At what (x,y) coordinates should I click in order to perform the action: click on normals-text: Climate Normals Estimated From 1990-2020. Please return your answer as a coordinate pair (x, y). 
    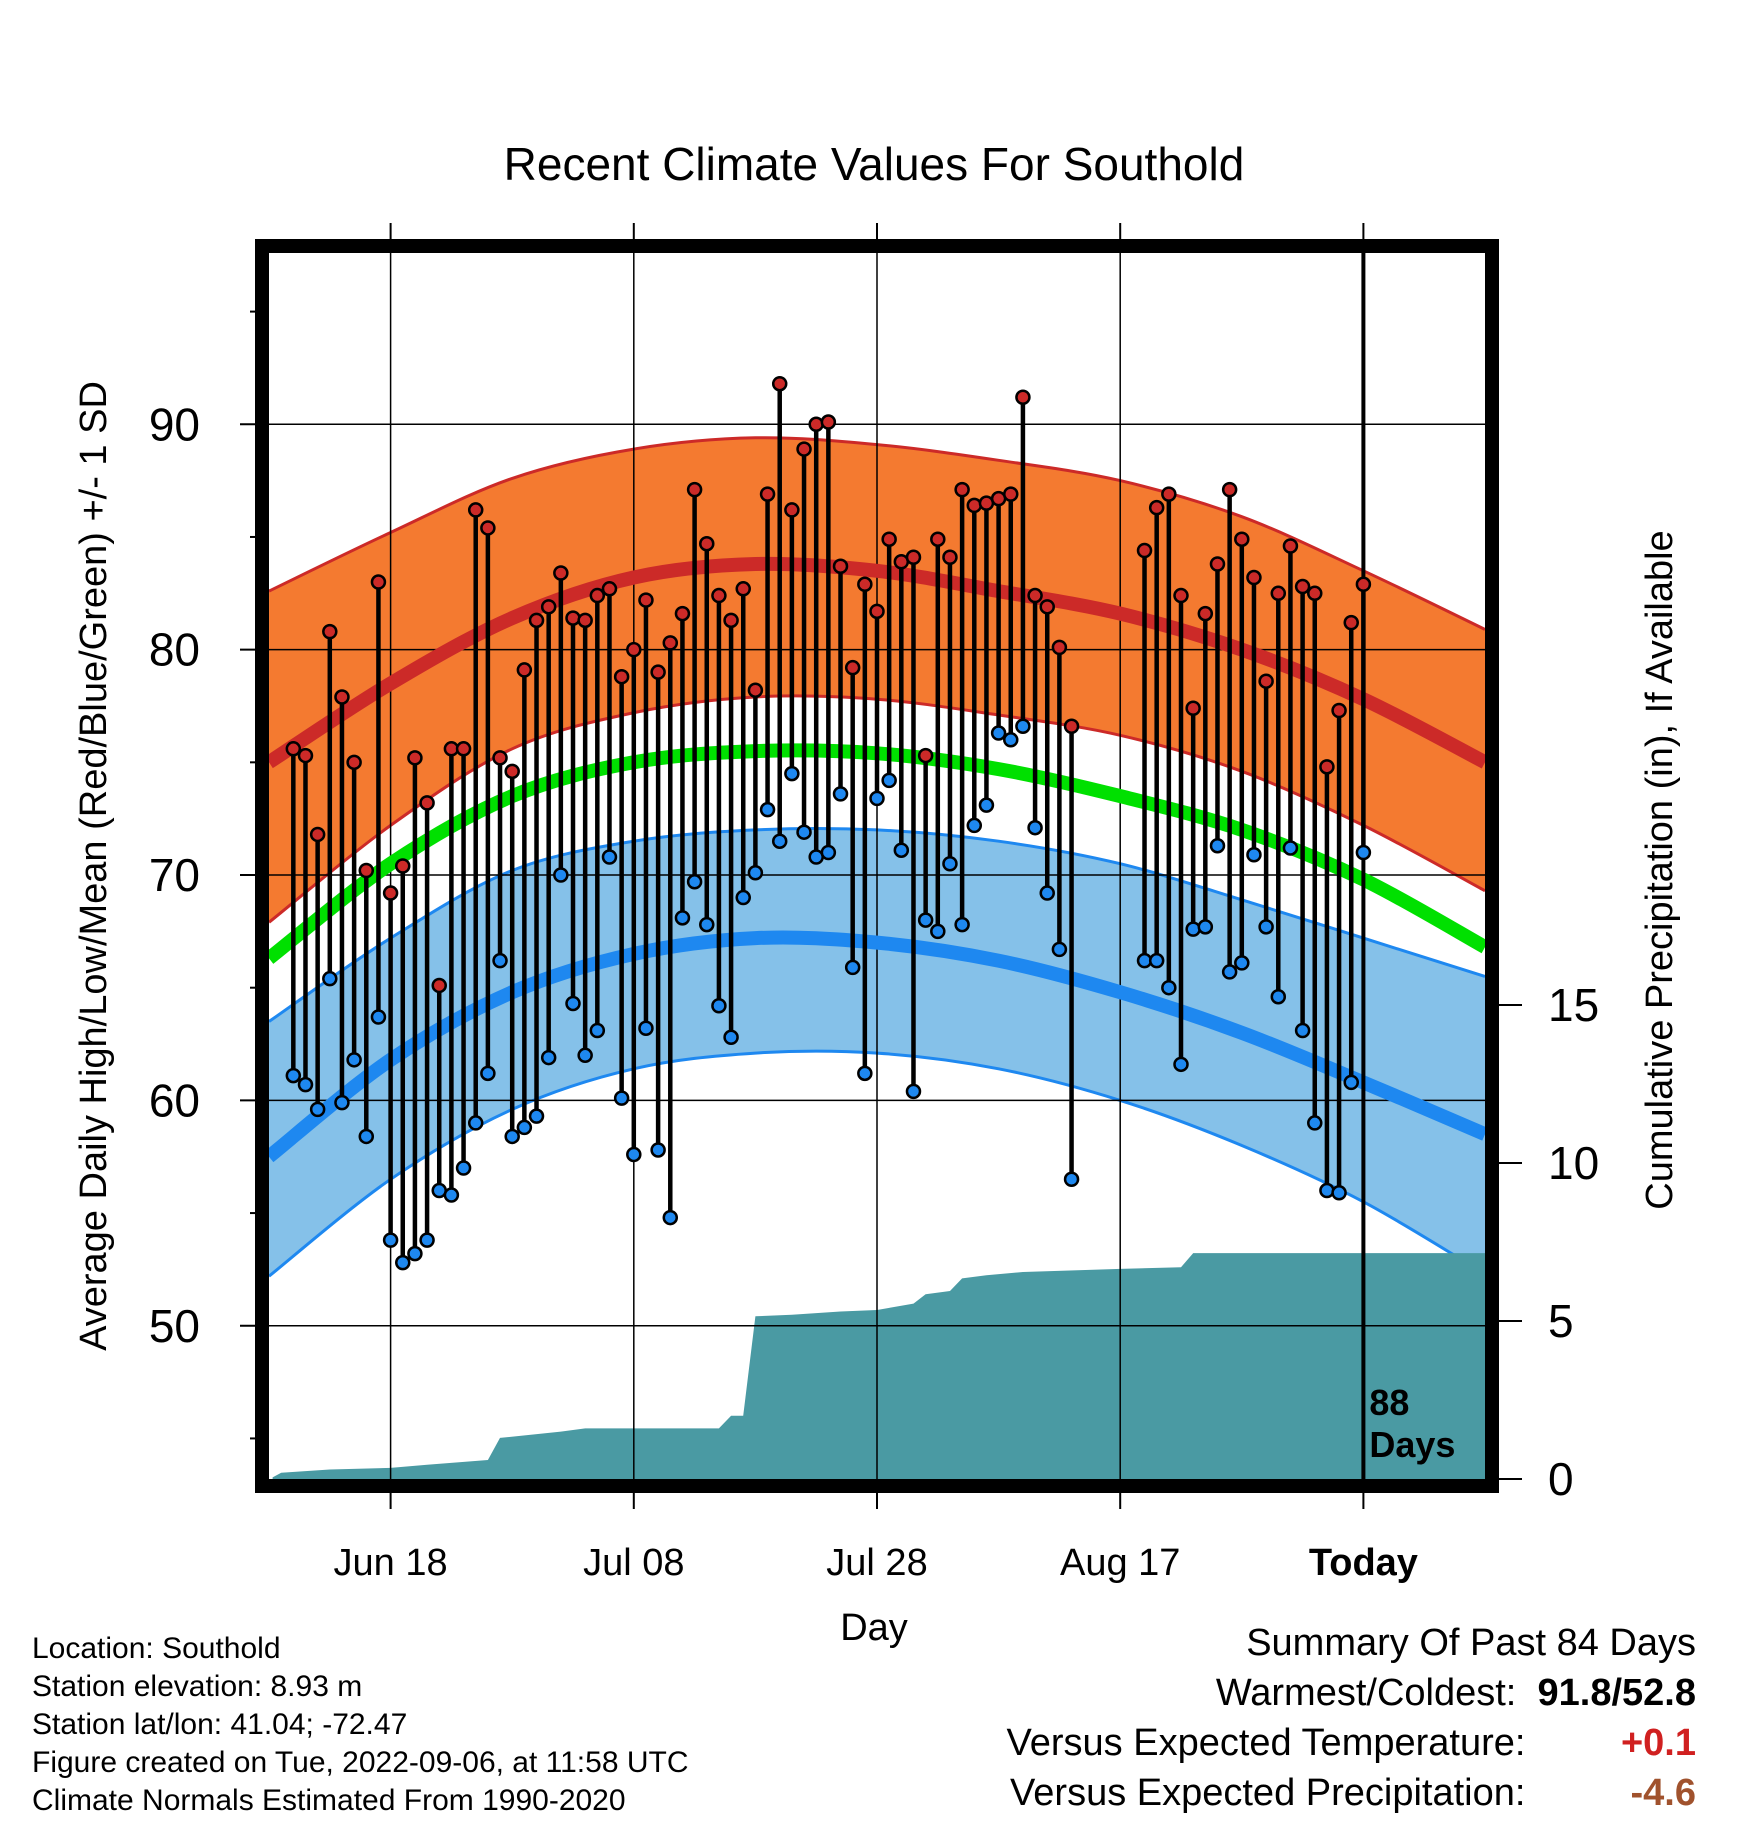
    Looking at the image, I should click on (329, 1800).